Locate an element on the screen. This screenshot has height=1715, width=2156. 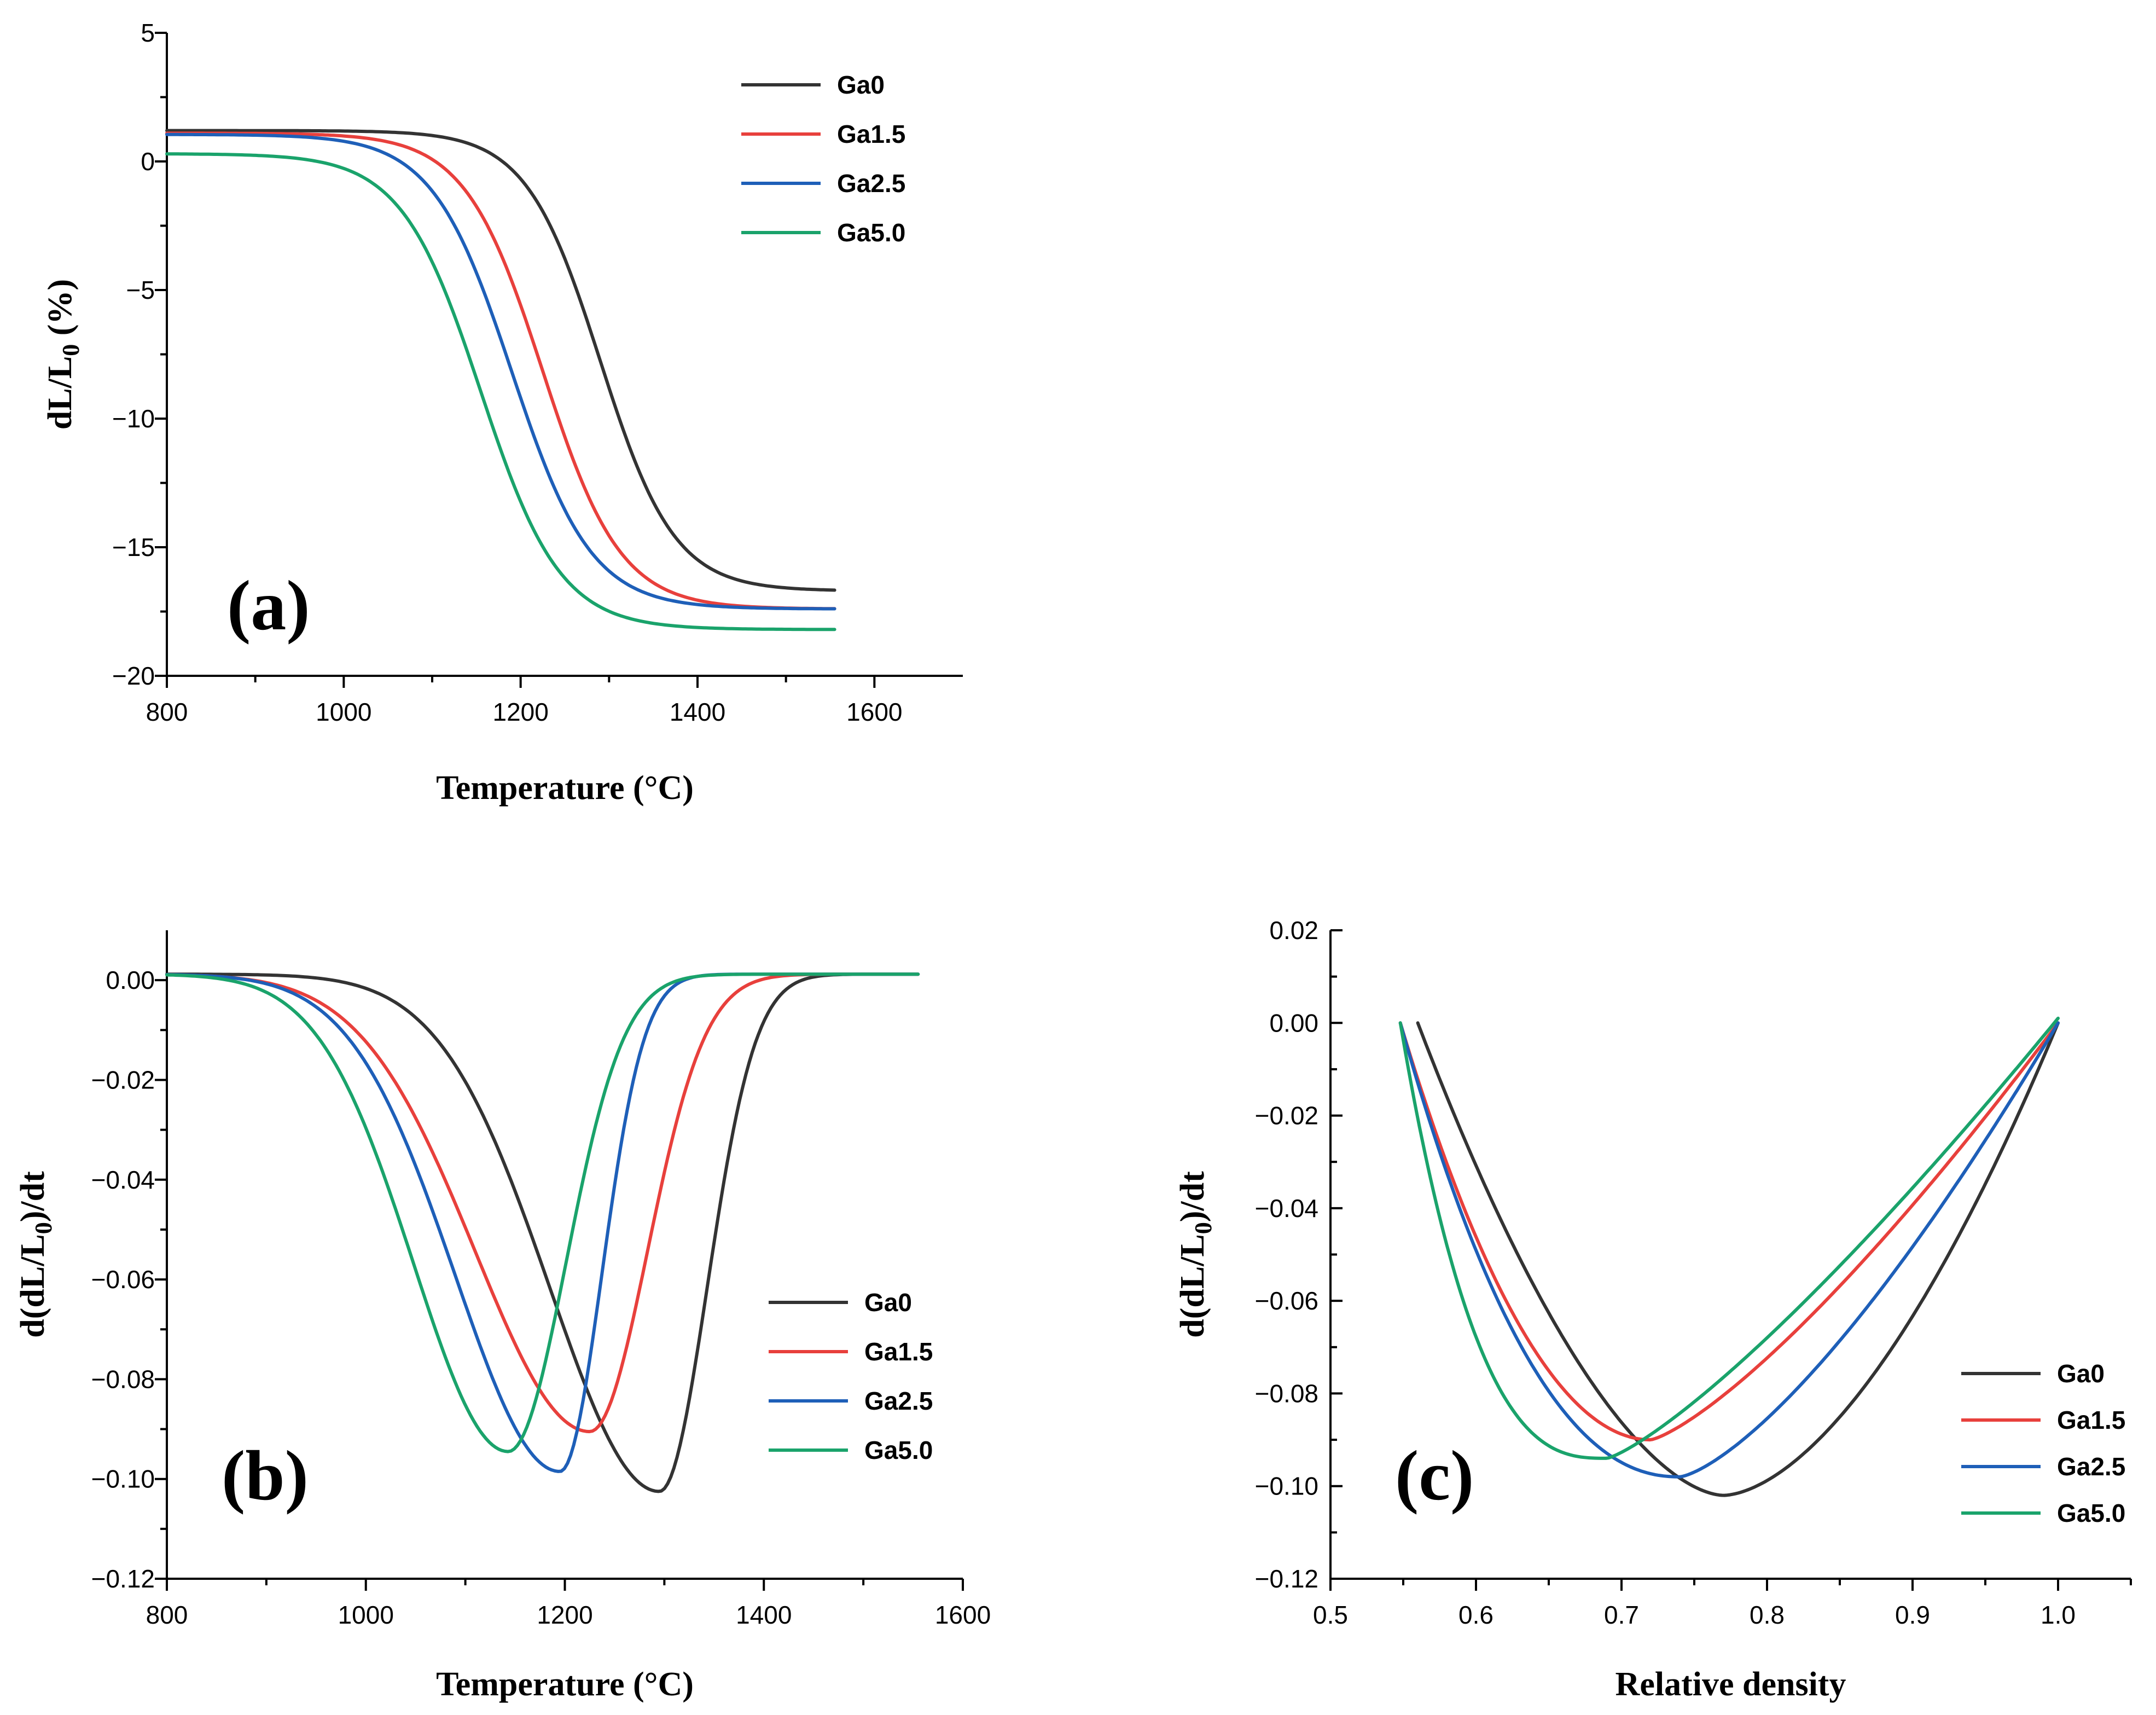
y-tick-label: −5 is located at coordinates (140, 290).